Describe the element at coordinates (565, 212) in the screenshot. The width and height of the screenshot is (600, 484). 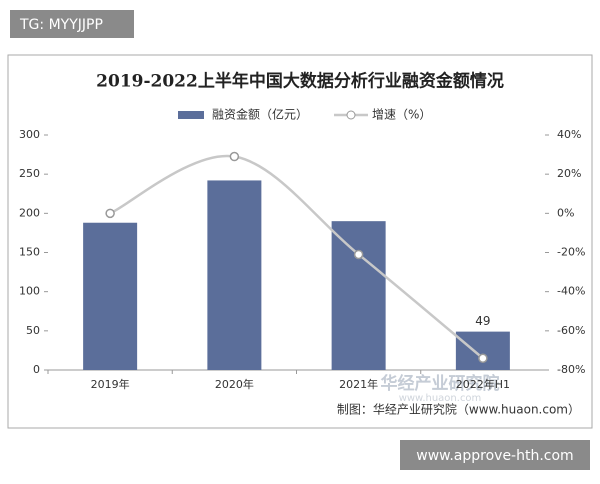
I see `y2-tick-label: 0%` at that location.